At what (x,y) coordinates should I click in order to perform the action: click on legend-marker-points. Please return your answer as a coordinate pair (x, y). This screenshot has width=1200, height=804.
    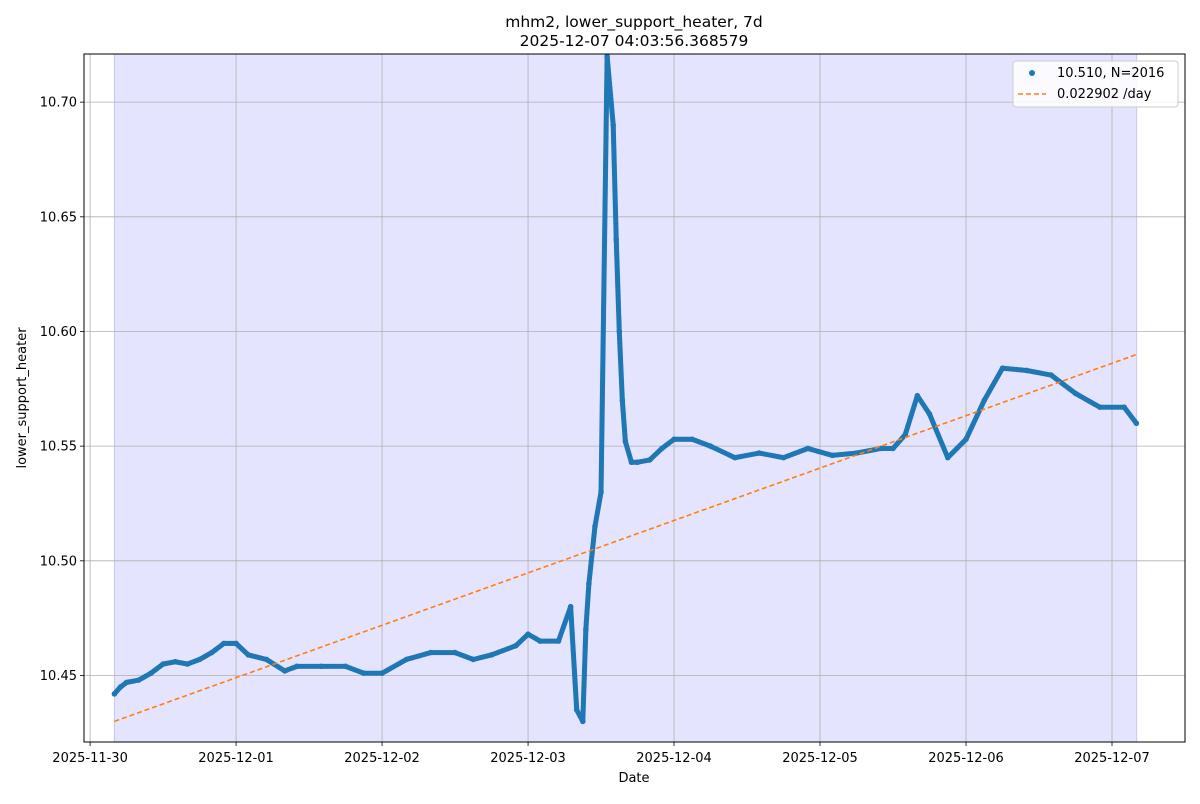
    Looking at the image, I should click on (1032, 73).